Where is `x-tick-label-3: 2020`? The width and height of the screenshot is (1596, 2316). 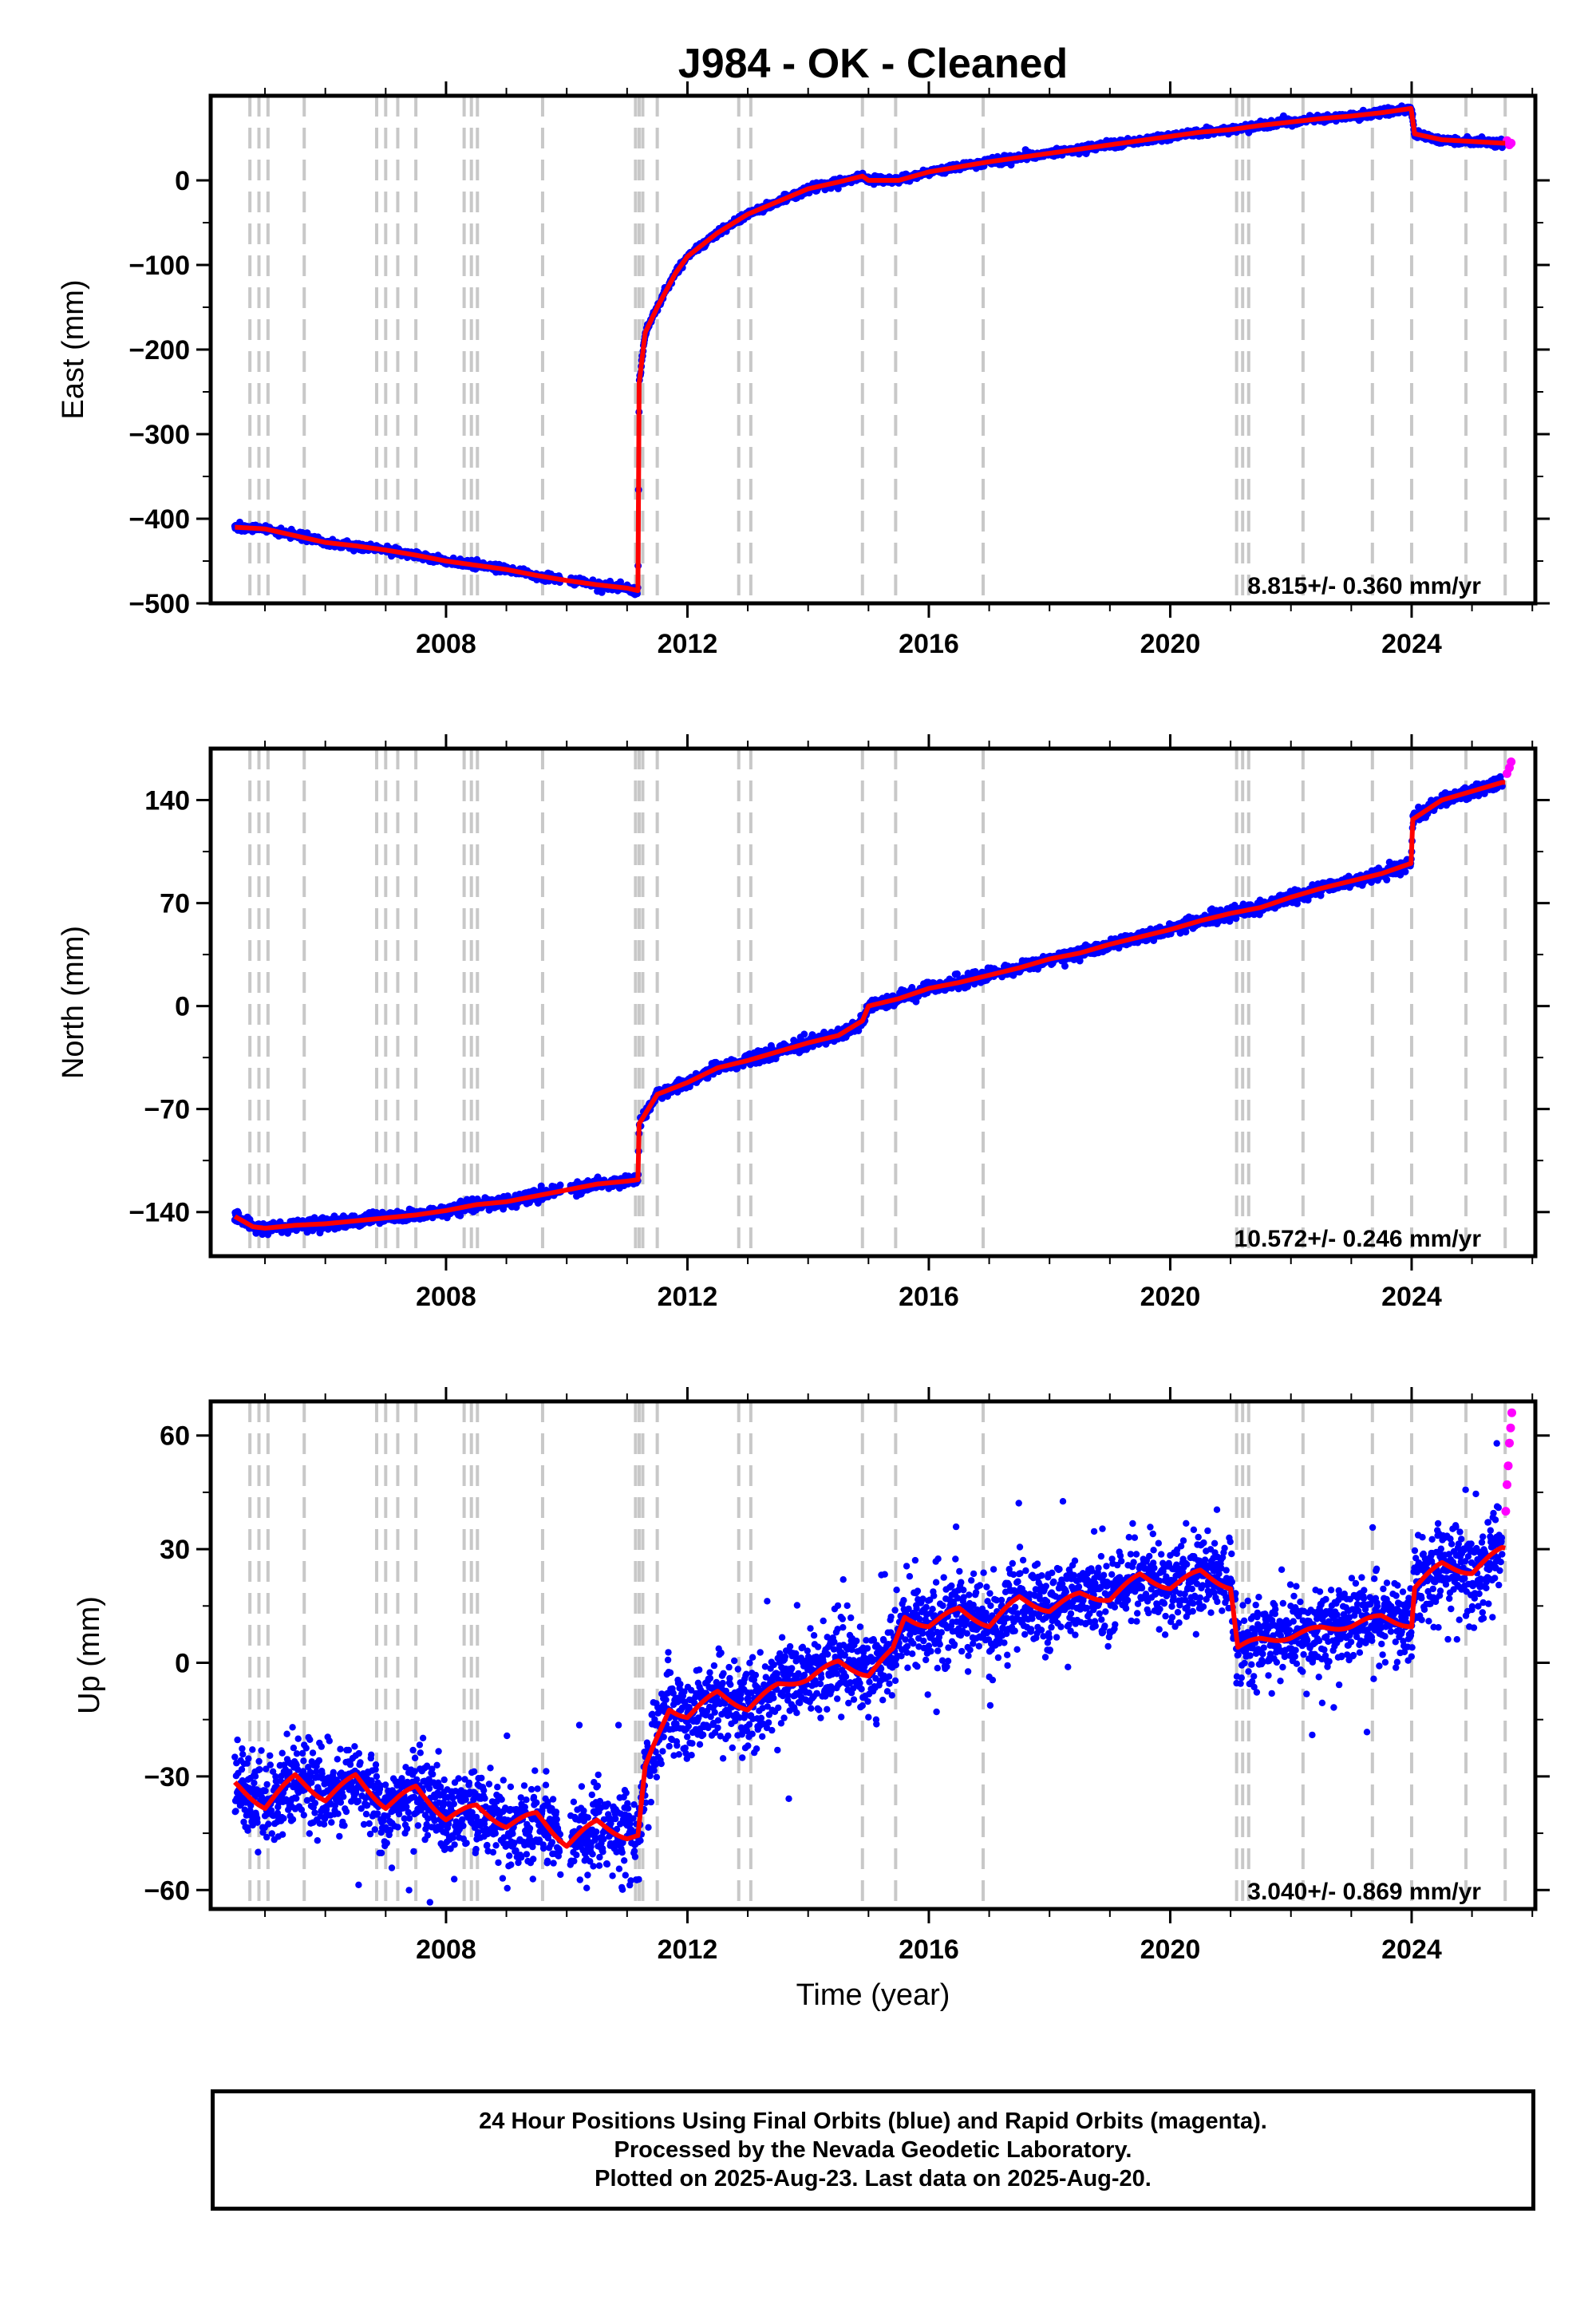 x-tick-label-3: 2020 is located at coordinates (1170, 644).